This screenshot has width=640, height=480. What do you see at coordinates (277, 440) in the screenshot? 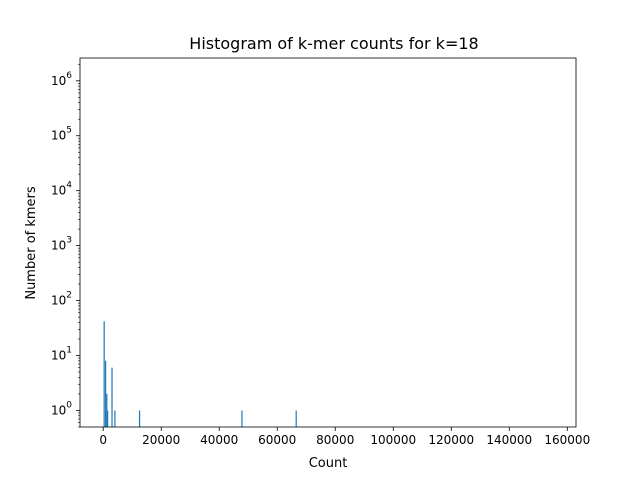
I see `x-tick-label: 60000` at bounding box center [277, 440].